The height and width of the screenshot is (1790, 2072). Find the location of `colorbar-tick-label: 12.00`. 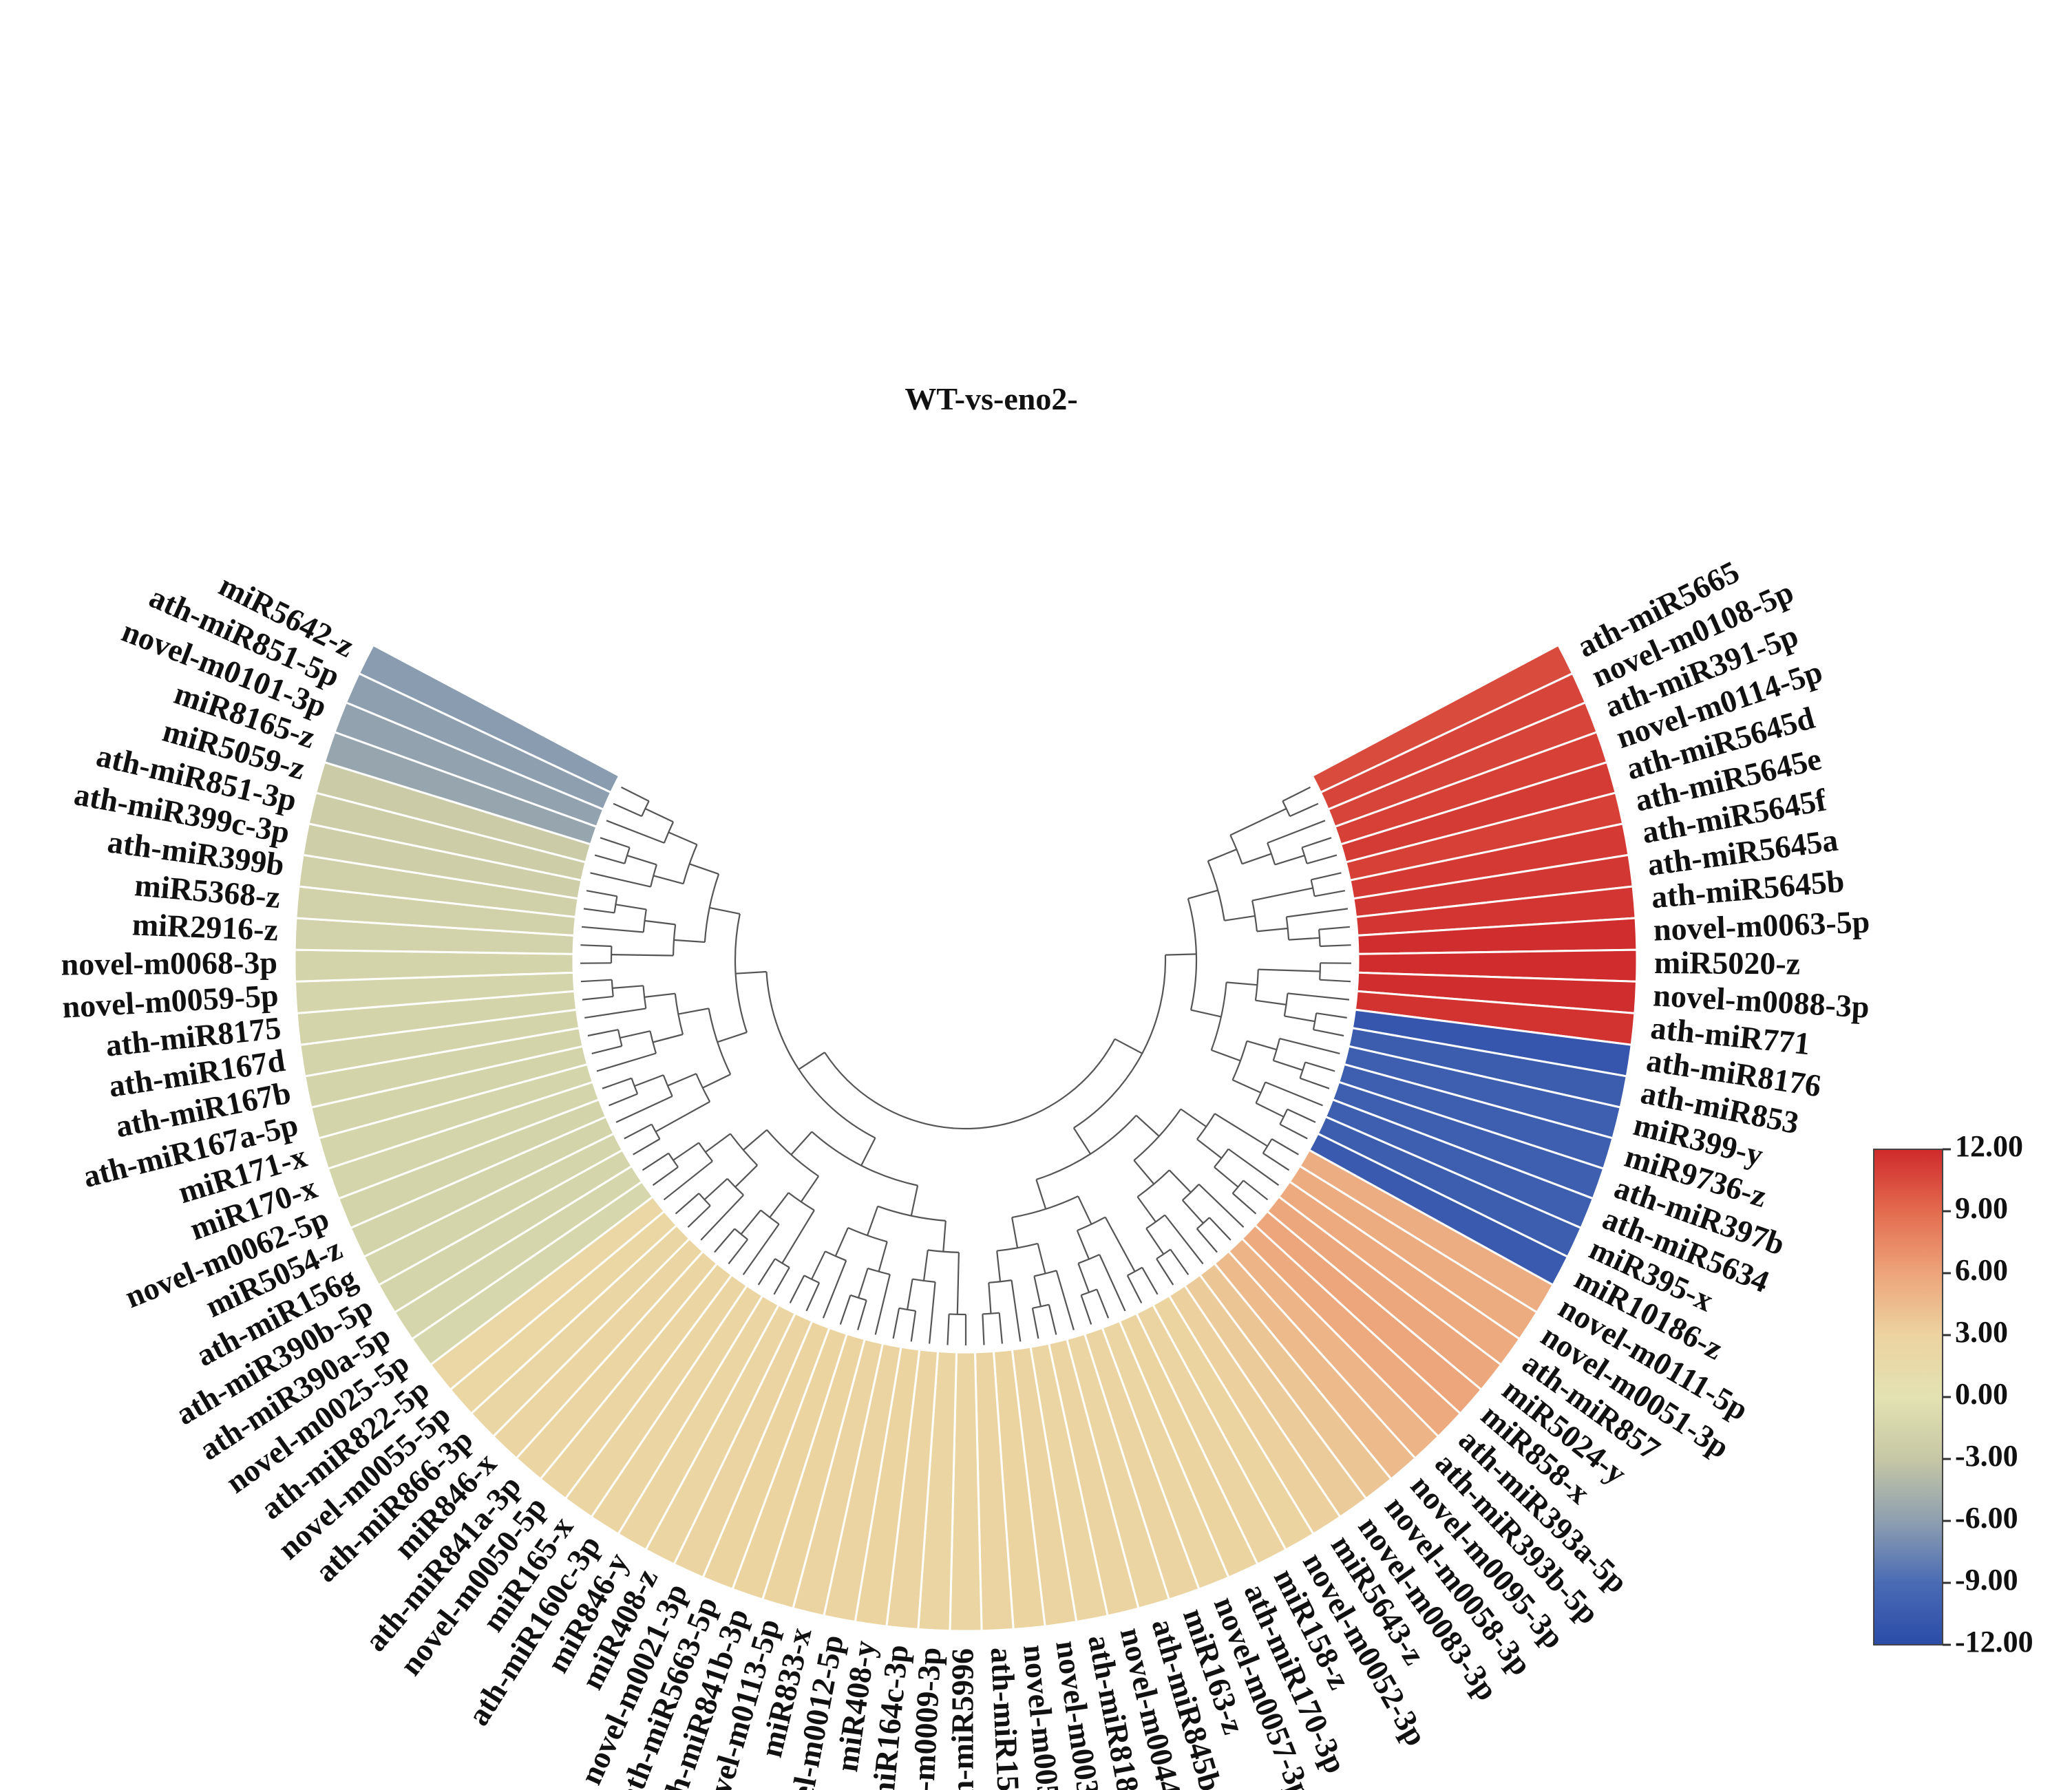

colorbar-tick-label: 12.00 is located at coordinates (1989, 1146).